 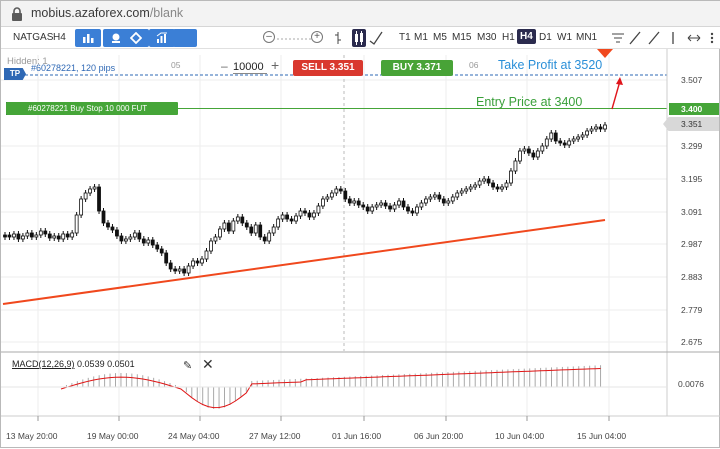 I want to click on draw-line-icon, so click(x=654, y=38).